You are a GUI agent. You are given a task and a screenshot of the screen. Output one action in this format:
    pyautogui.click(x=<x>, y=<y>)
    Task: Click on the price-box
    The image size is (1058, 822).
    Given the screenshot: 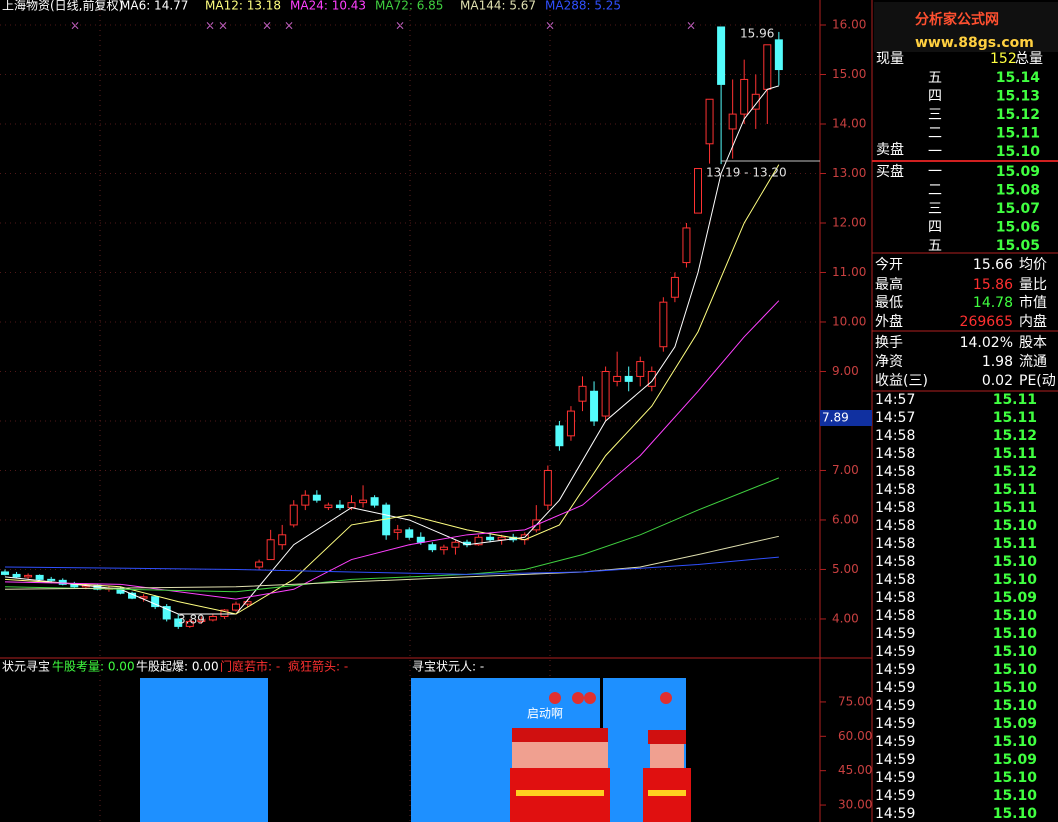 What is the action you would take?
    pyautogui.click(x=846, y=418)
    